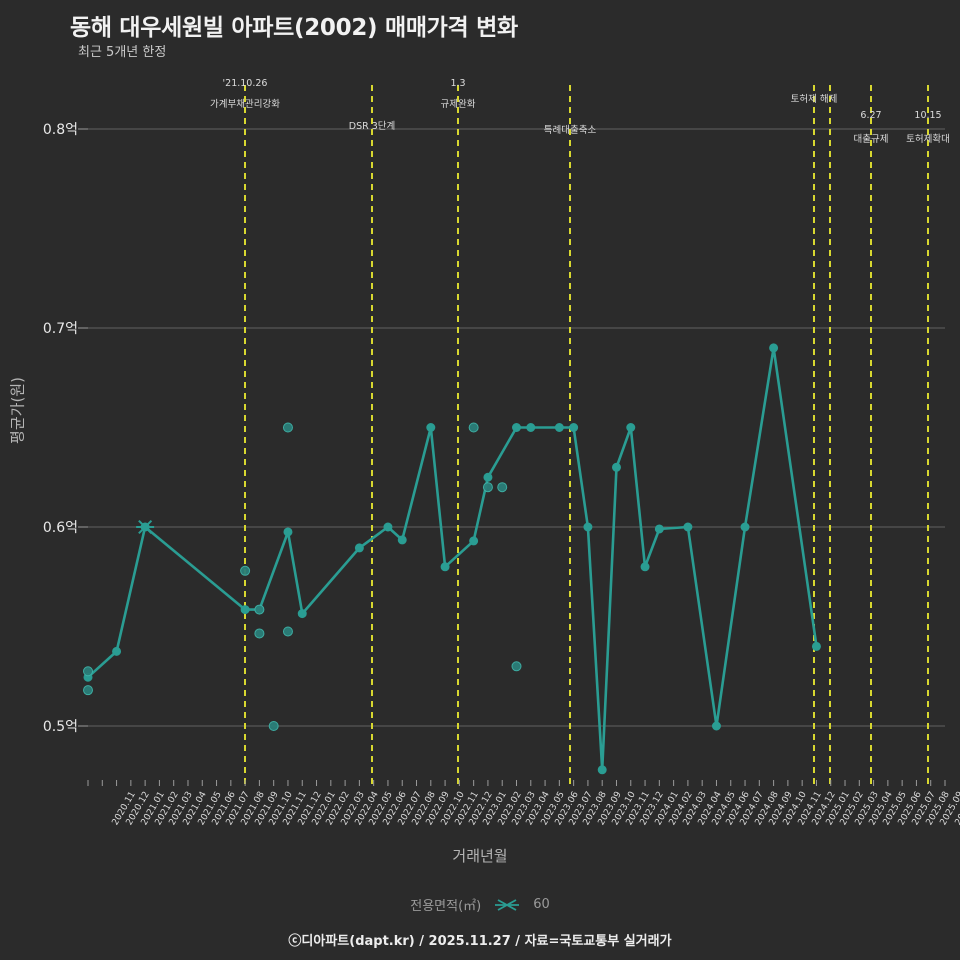 The height and width of the screenshot is (960, 960). I want to click on annotation-label: 가계부채관리강화, so click(245, 104).